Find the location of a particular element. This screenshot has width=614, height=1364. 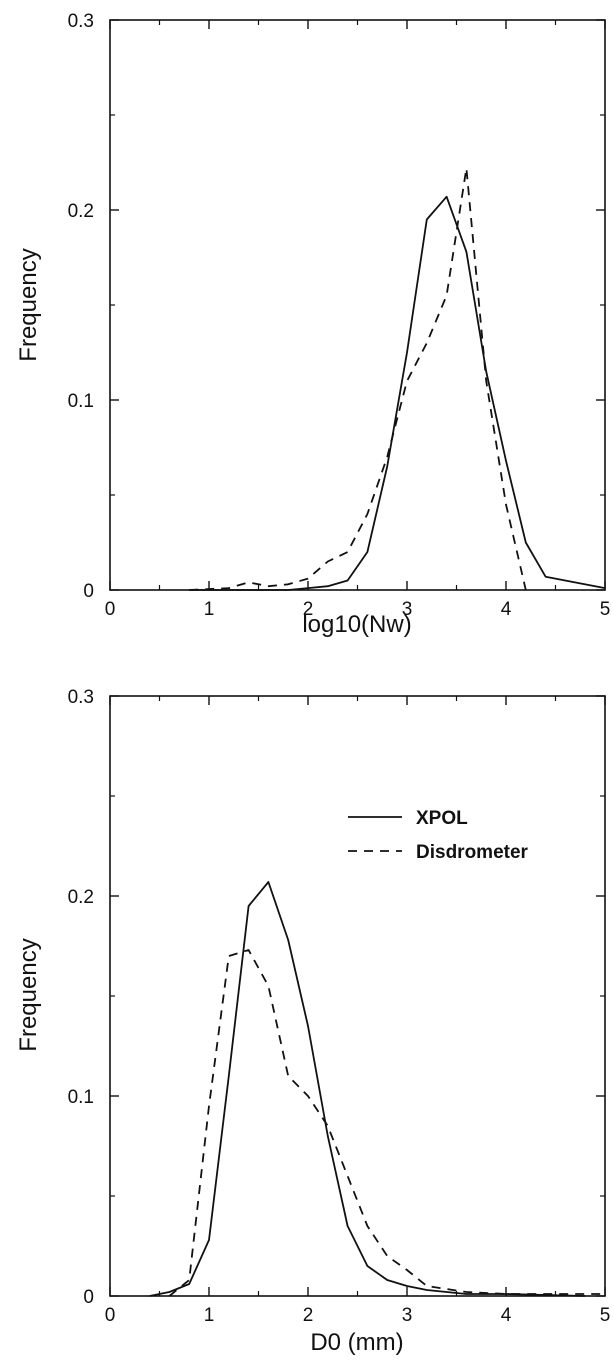

legend-label-xpol: XPOL is located at coordinates (442, 818).